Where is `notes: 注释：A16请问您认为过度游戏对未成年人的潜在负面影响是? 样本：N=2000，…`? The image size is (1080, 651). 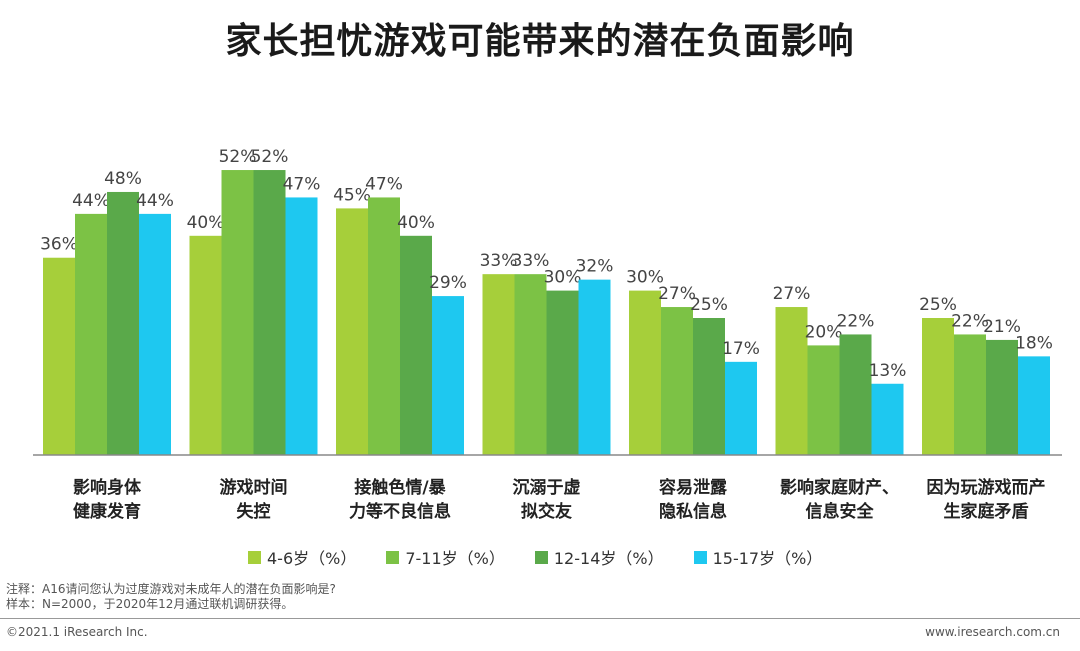 notes: 注释：A16请问您认为过度游戏对未成年人的潜在负面影响是? 样本：N=2000，… is located at coordinates (171, 597).